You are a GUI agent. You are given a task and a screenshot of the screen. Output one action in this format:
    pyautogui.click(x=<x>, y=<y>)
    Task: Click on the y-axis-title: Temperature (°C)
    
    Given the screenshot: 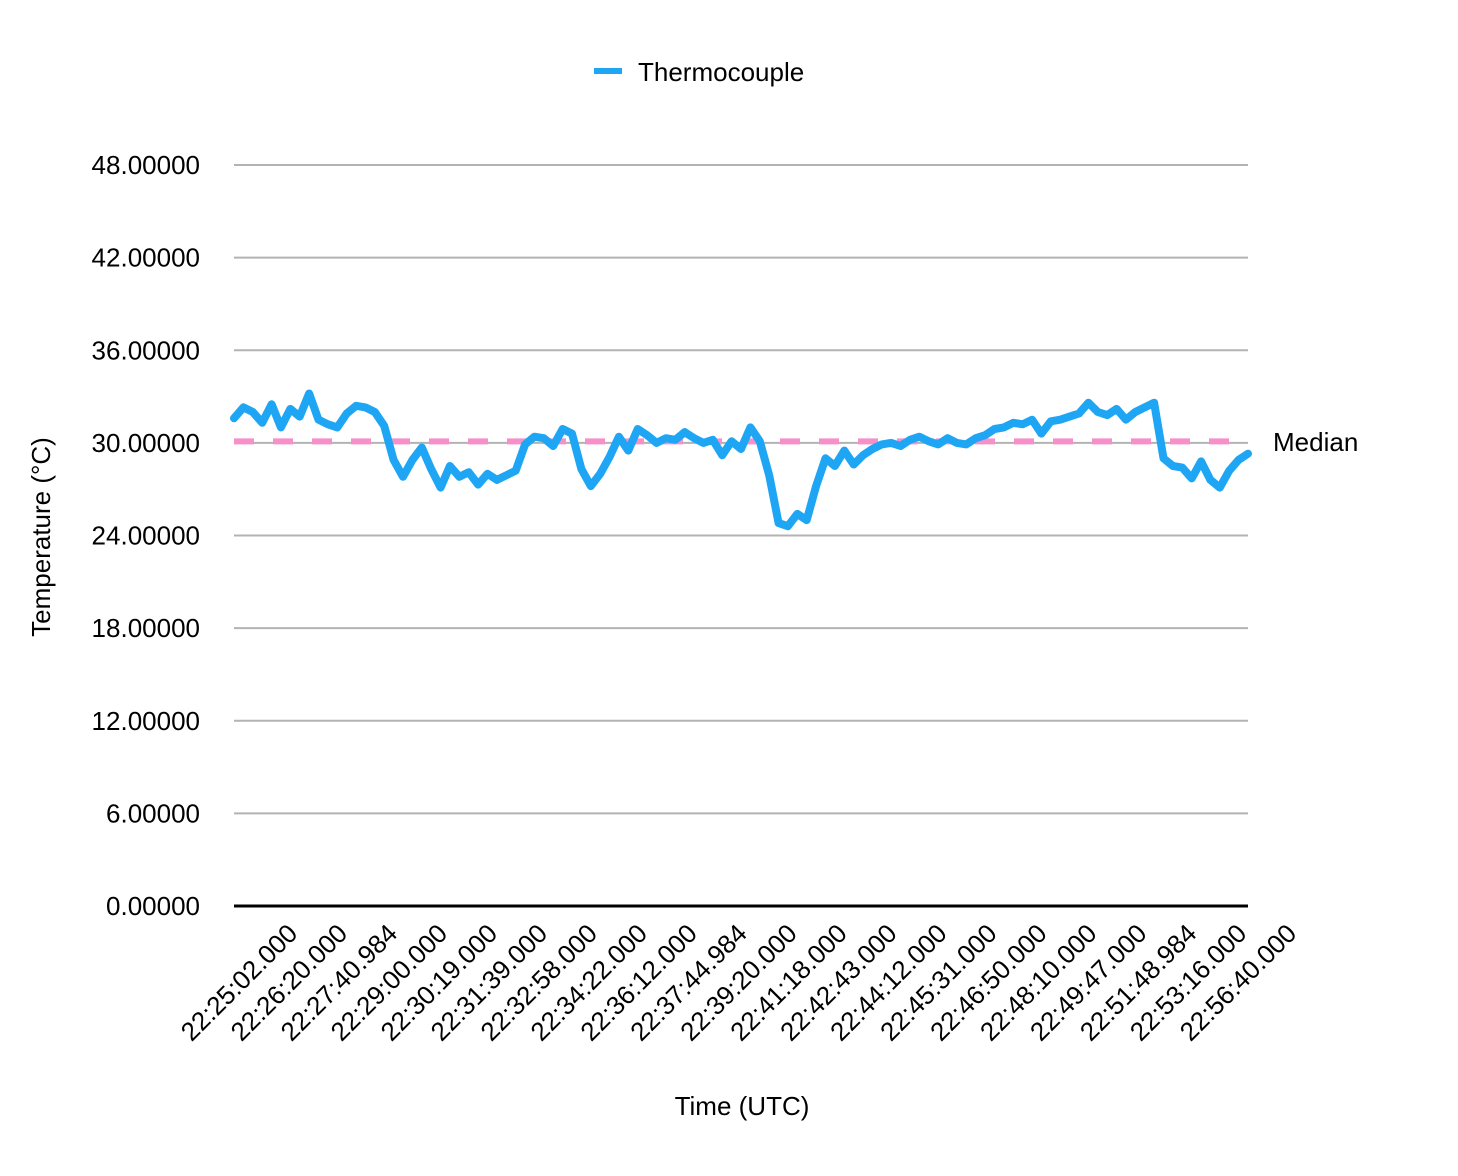 What is the action you would take?
    pyautogui.click(x=41, y=537)
    